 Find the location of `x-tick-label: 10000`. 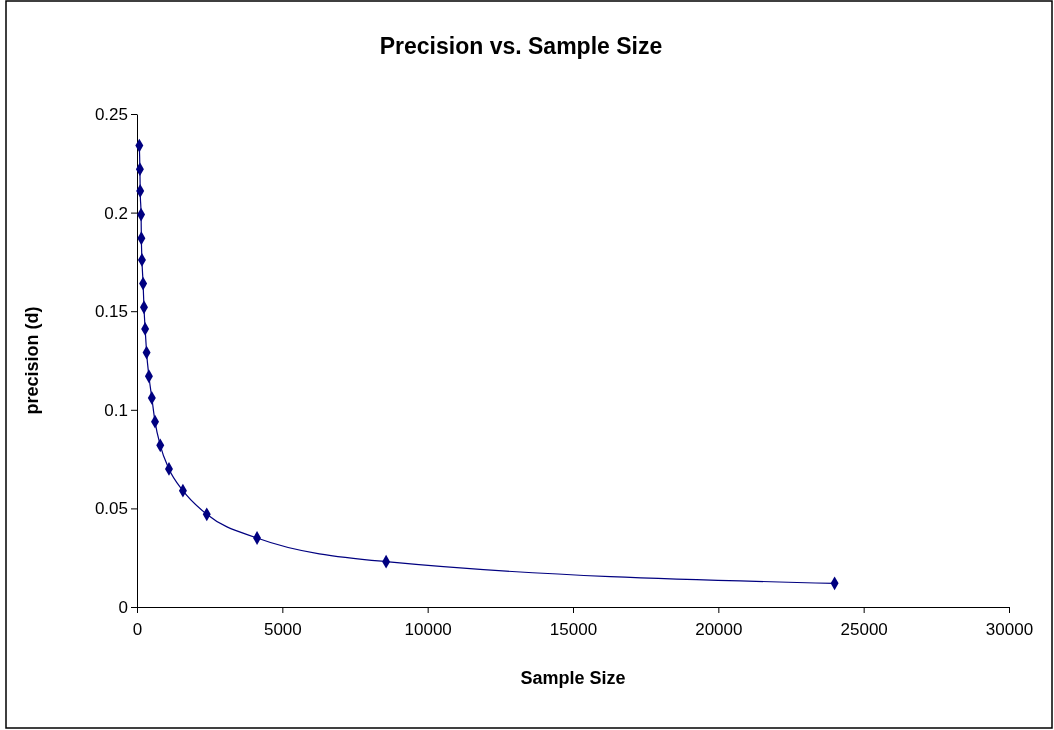

x-tick-label: 10000 is located at coordinates (428, 629).